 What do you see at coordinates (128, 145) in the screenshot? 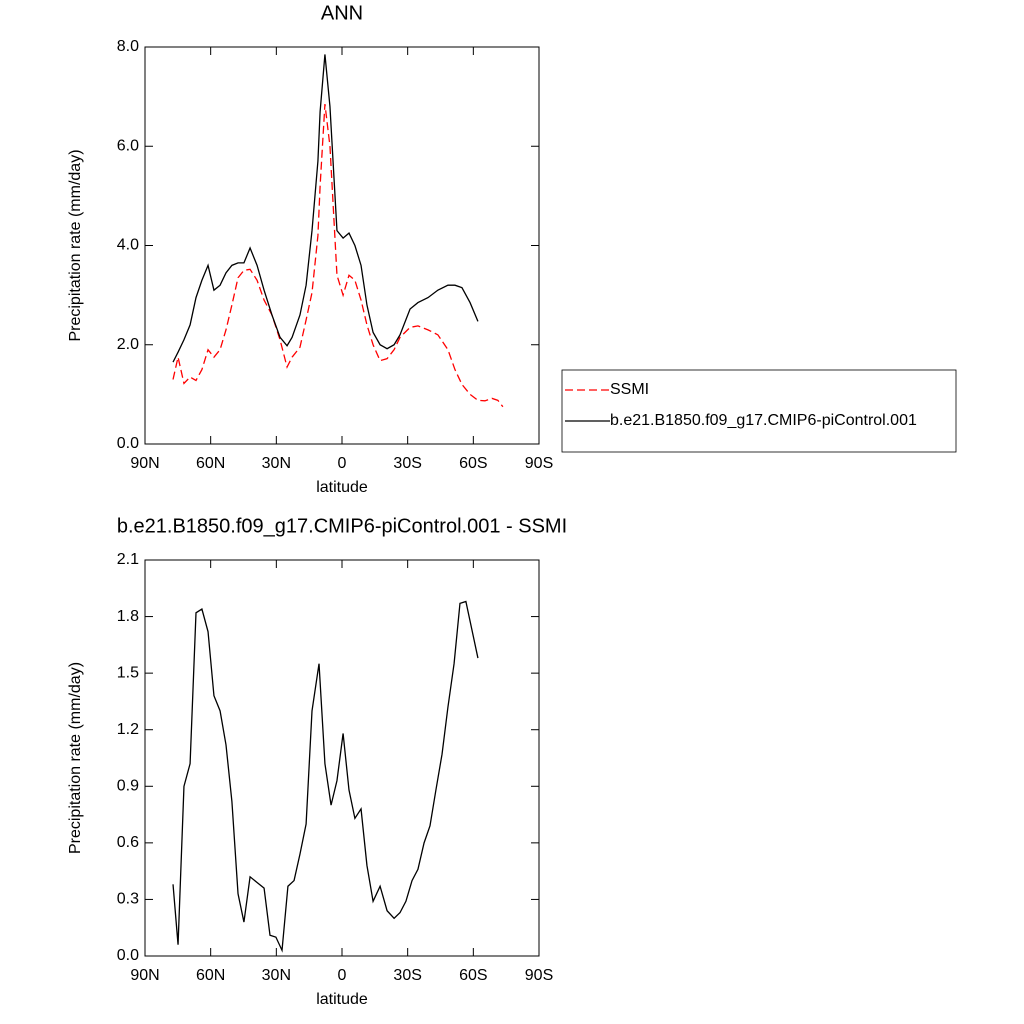
I see `y-tick-label: 6.0` at bounding box center [128, 145].